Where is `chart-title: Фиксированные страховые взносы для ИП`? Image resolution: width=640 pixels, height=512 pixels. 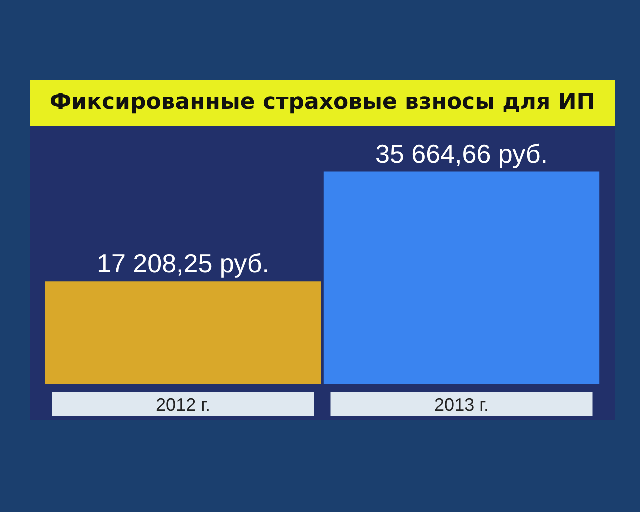
chart-title: Фиксированные страховые взносы для ИП is located at coordinates (322, 103).